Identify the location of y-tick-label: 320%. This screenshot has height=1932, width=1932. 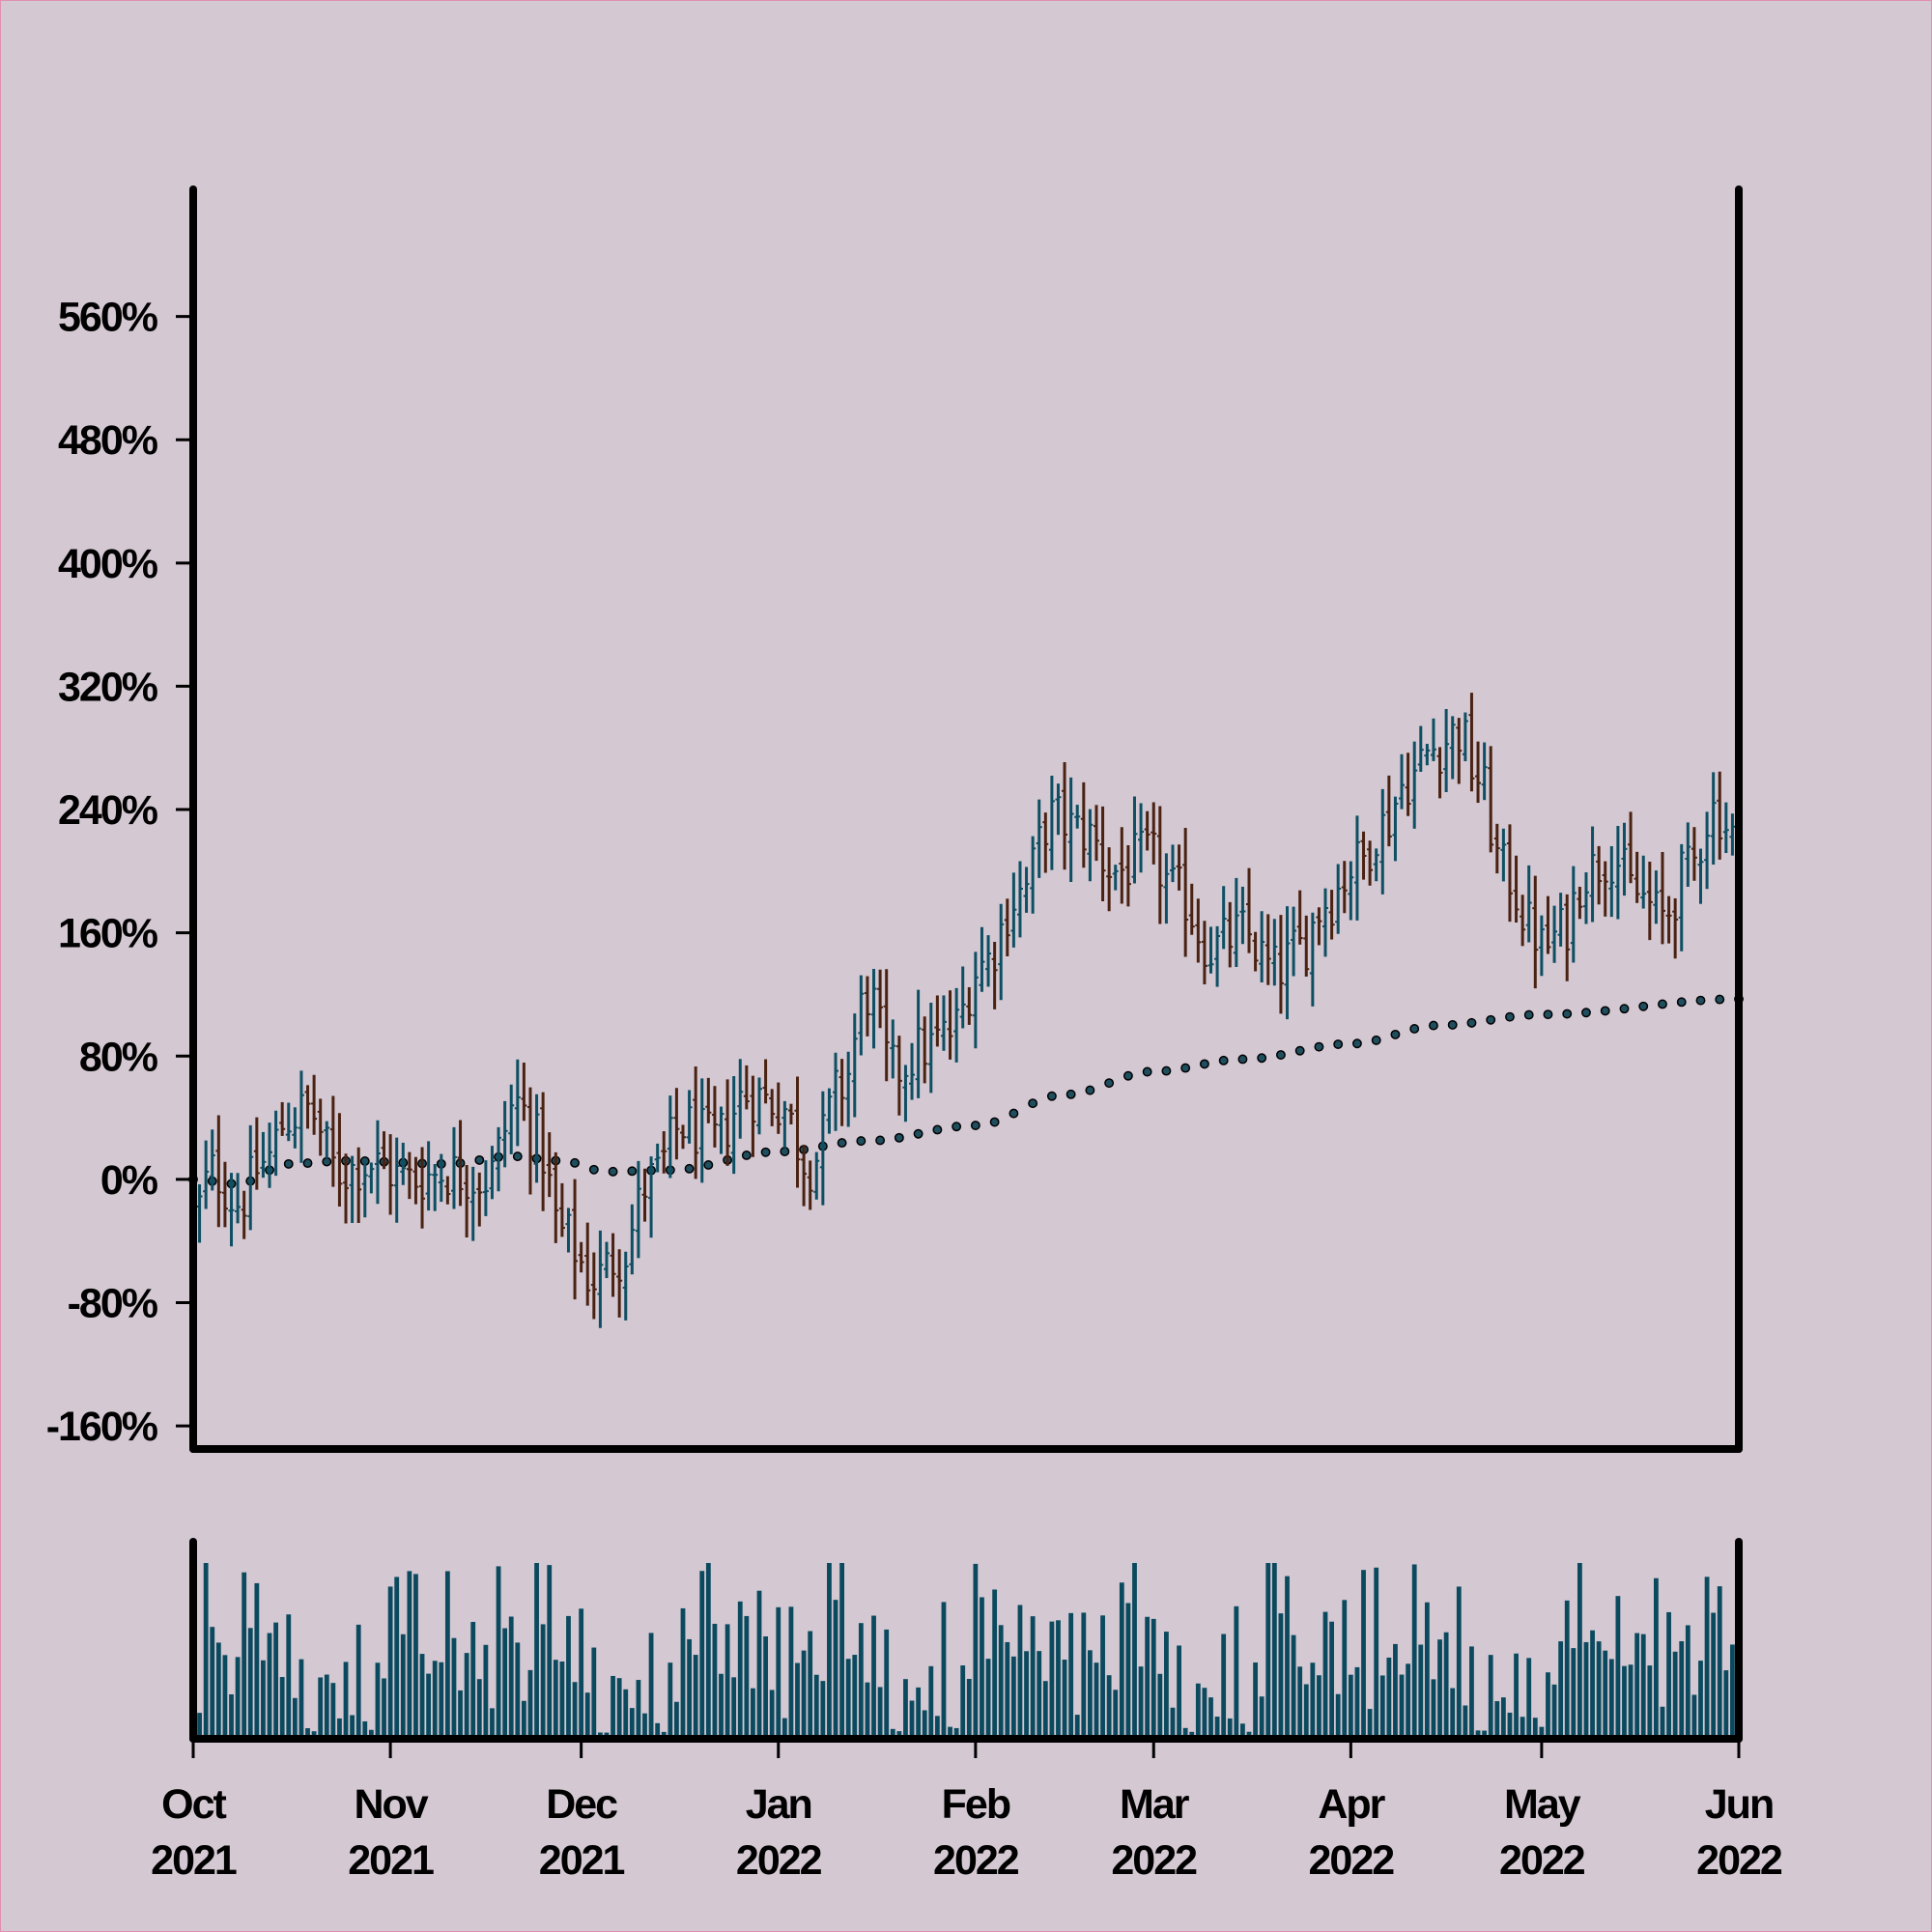
(108, 687).